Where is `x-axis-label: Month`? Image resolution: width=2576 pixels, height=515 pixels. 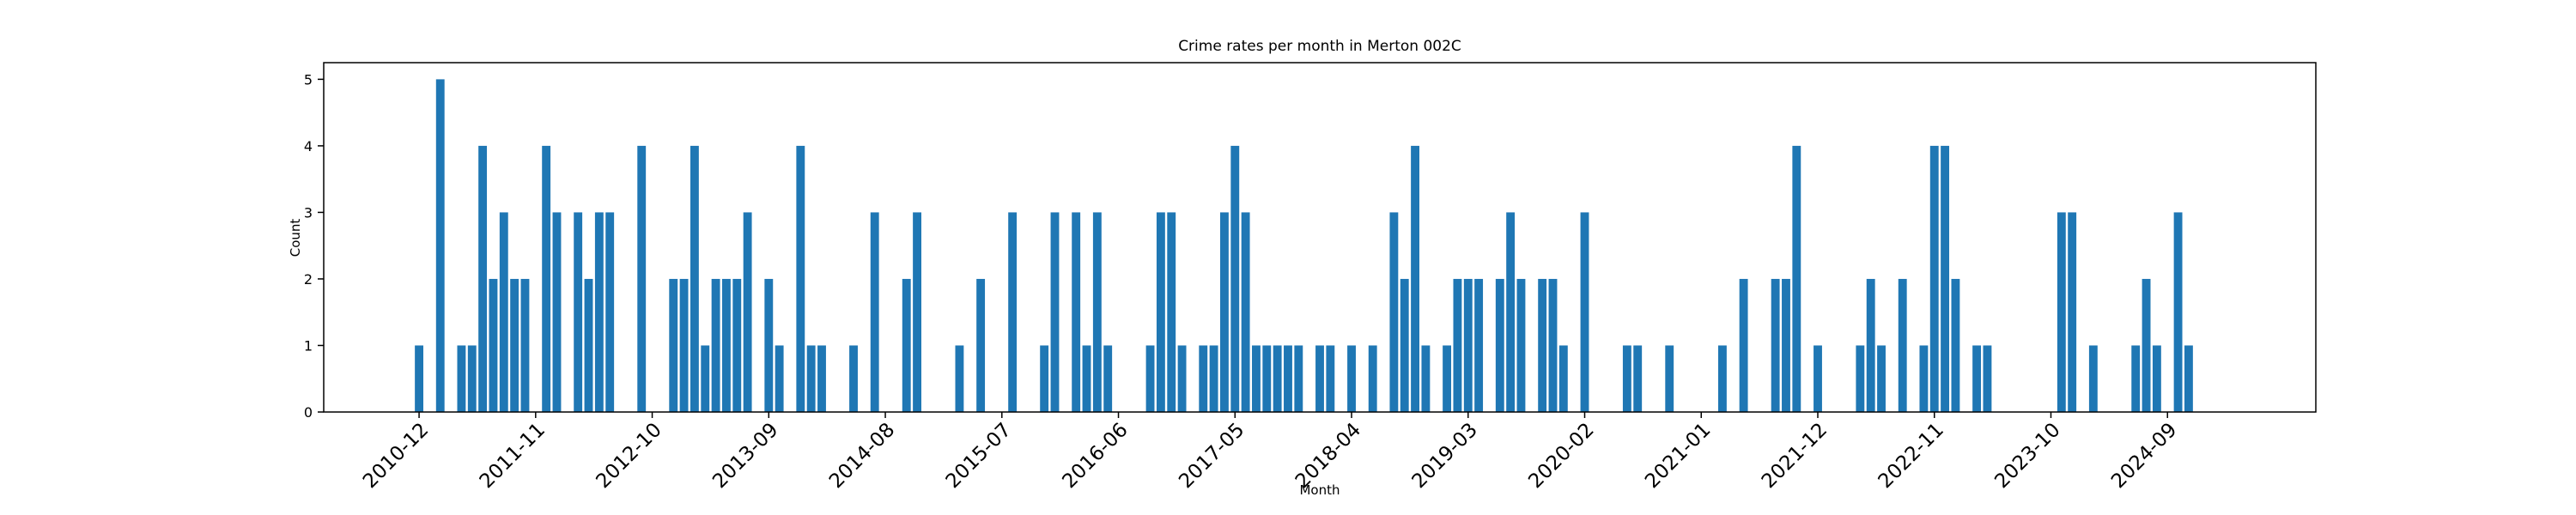
x-axis-label: Month is located at coordinates (1319, 490).